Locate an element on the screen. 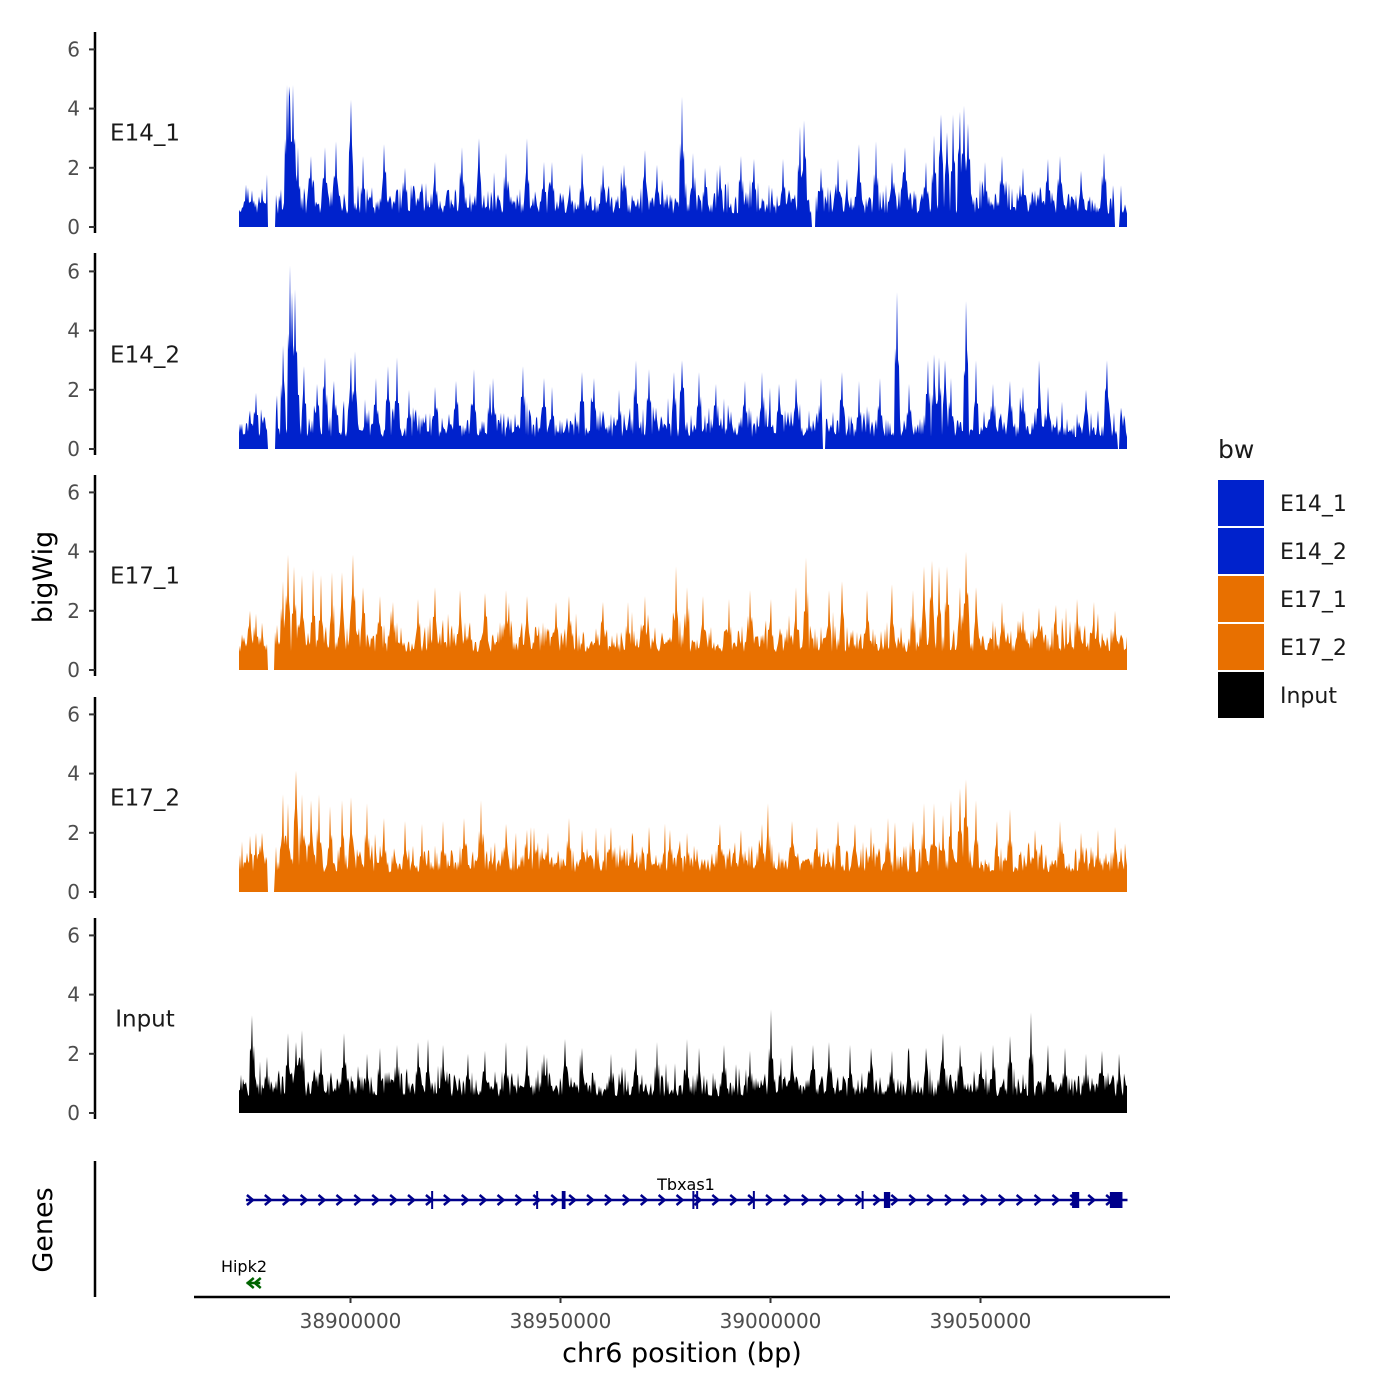 This screenshot has height=1400, width=1400. gene-label-Hipk2: Hipk2 is located at coordinates (244, 1266).